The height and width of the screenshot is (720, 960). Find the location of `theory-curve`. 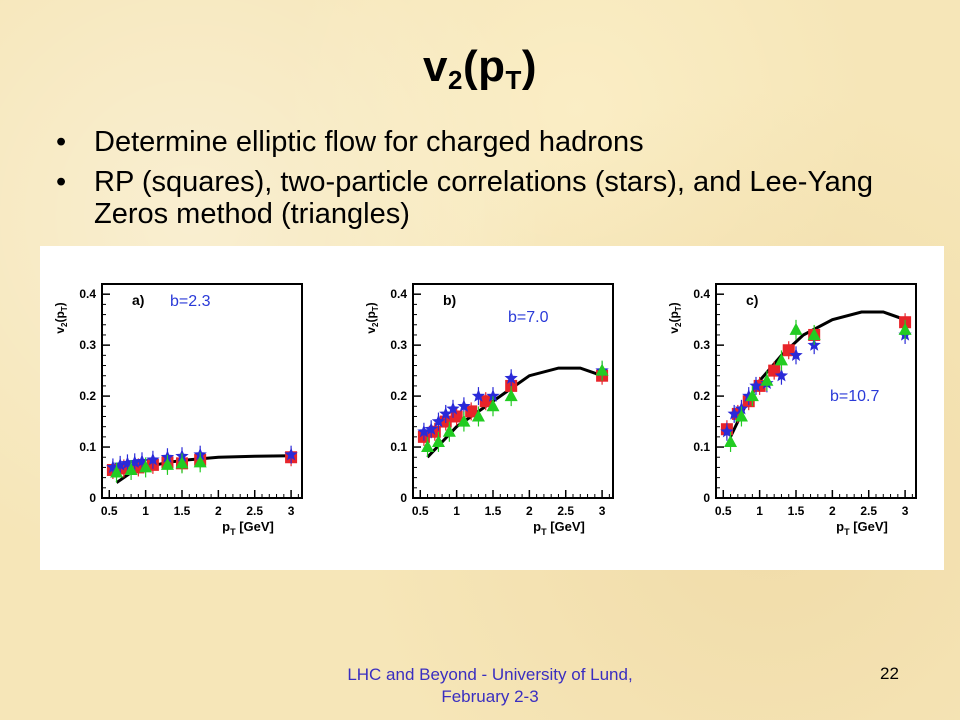

theory-curve is located at coordinates (514, 412).